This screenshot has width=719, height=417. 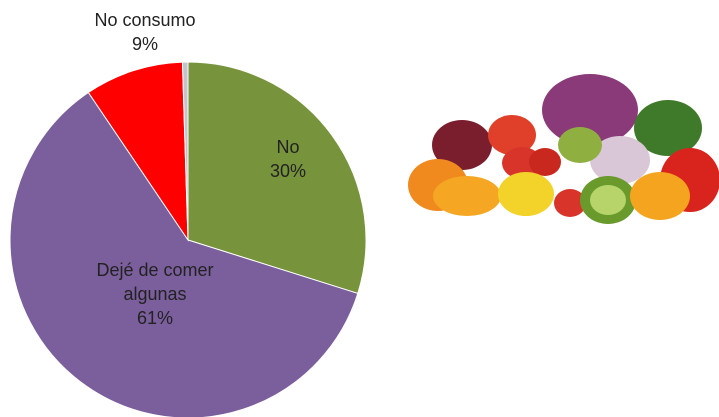 What do you see at coordinates (155, 282) in the screenshot?
I see `slice-category: Dejé de comer algunas` at bounding box center [155, 282].